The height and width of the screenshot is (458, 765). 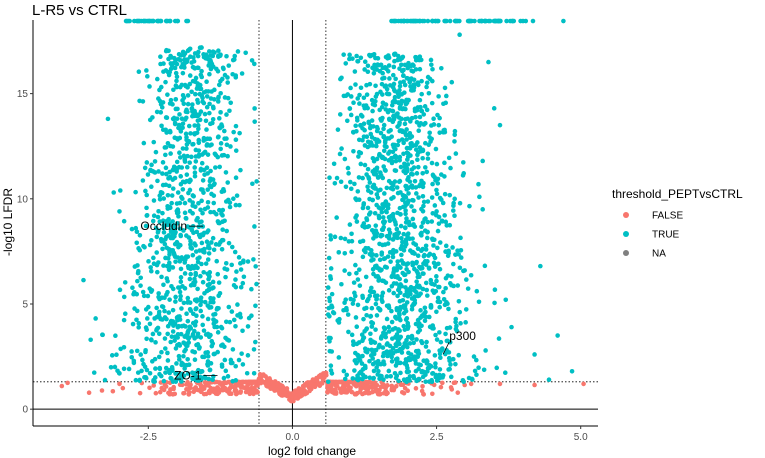 What do you see at coordinates (626, 234) in the screenshot?
I see `legend-key-true` at bounding box center [626, 234].